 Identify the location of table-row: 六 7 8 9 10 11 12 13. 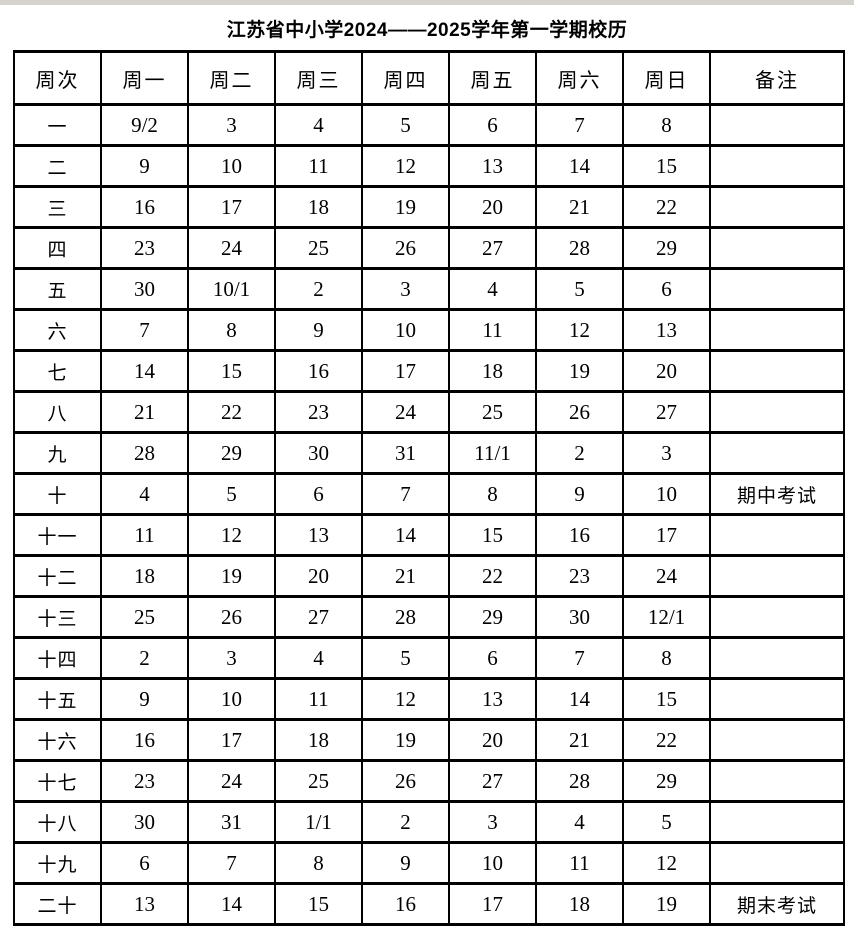
(429, 330).